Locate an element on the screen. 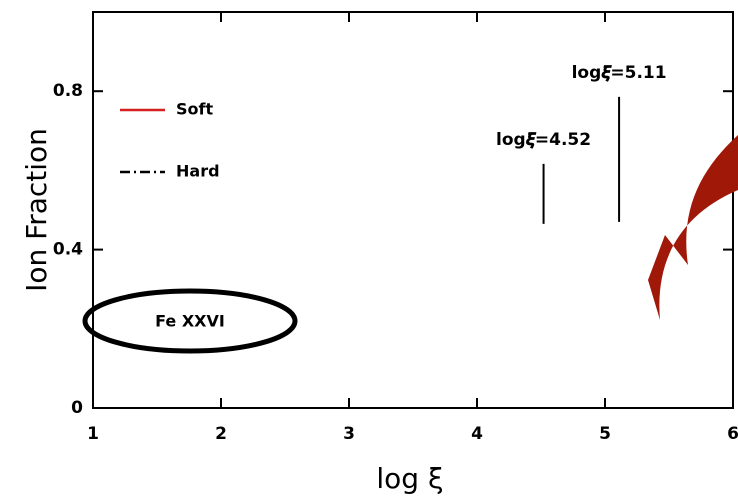  x-axis-label: log ξ is located at coordinates (409, 478).